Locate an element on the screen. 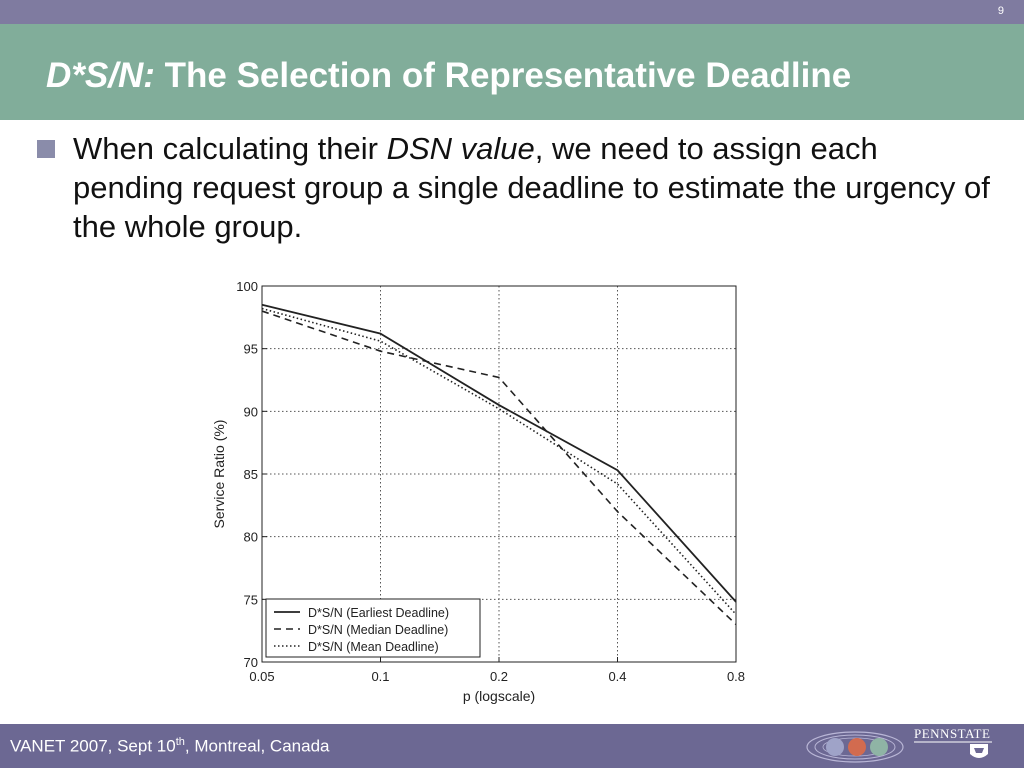  page-number: 9 is located at coordinates (1000, 11).